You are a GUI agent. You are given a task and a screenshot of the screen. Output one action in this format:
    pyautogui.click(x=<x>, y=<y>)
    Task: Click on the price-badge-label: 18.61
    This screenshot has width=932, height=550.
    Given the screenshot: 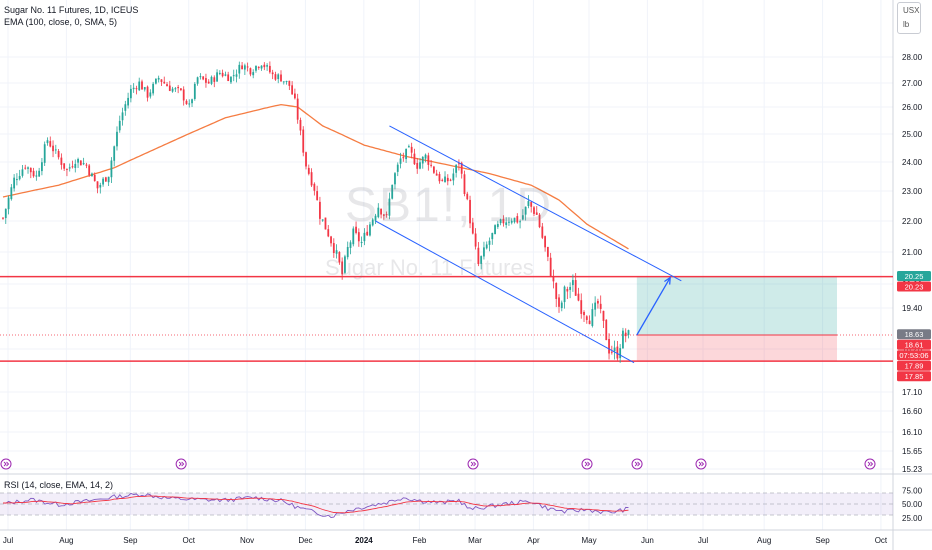 What is the action you would take?
    pyautogui.click(x=914, y=345)
    